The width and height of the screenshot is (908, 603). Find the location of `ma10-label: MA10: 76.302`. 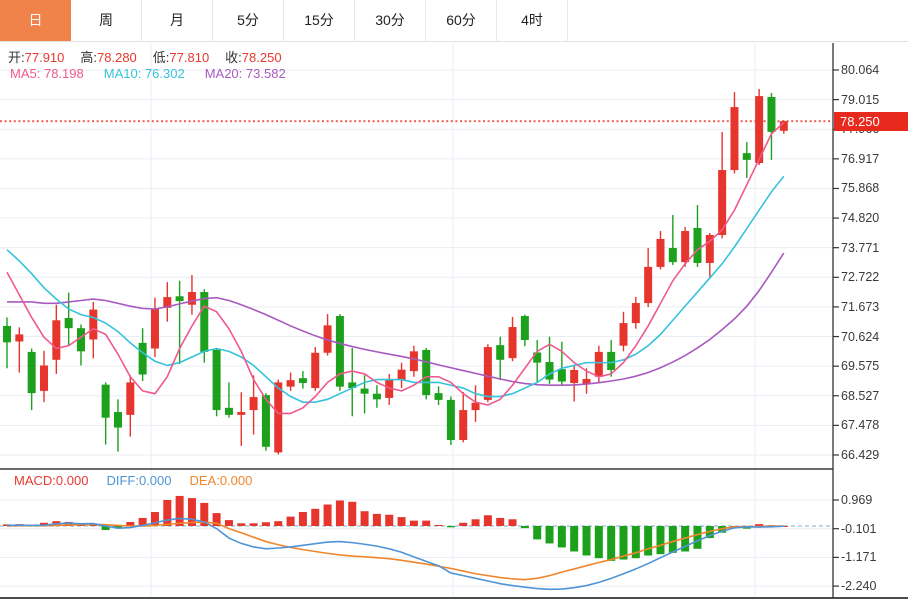

ma10-label: MA10: 76.302 is located at coordinates (144, 73).